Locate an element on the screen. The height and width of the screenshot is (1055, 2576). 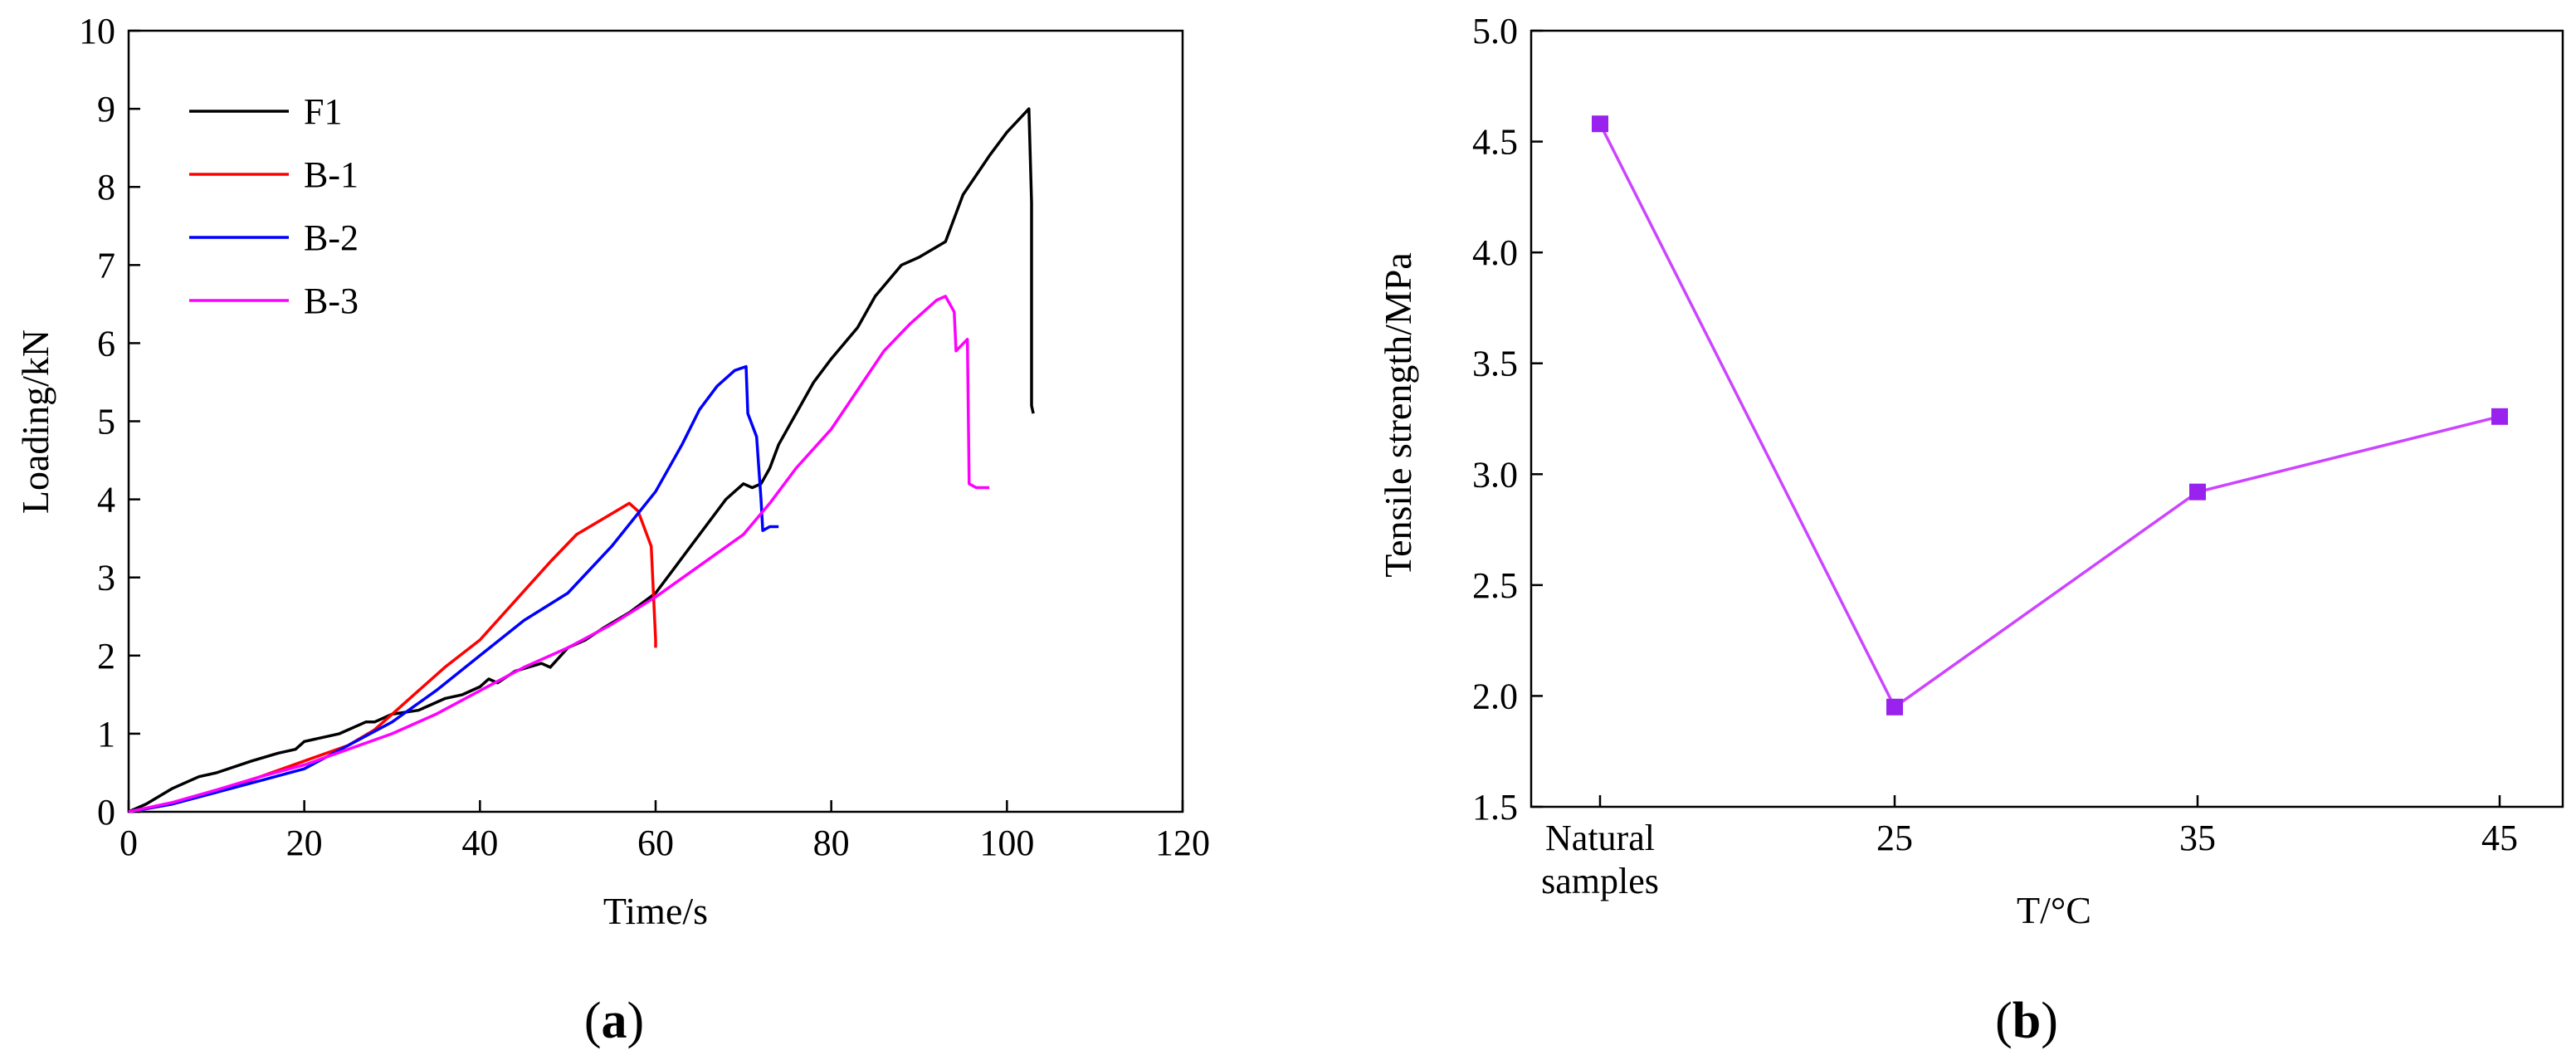
panel-a-letter: a is located at coordinates (615, 1021).